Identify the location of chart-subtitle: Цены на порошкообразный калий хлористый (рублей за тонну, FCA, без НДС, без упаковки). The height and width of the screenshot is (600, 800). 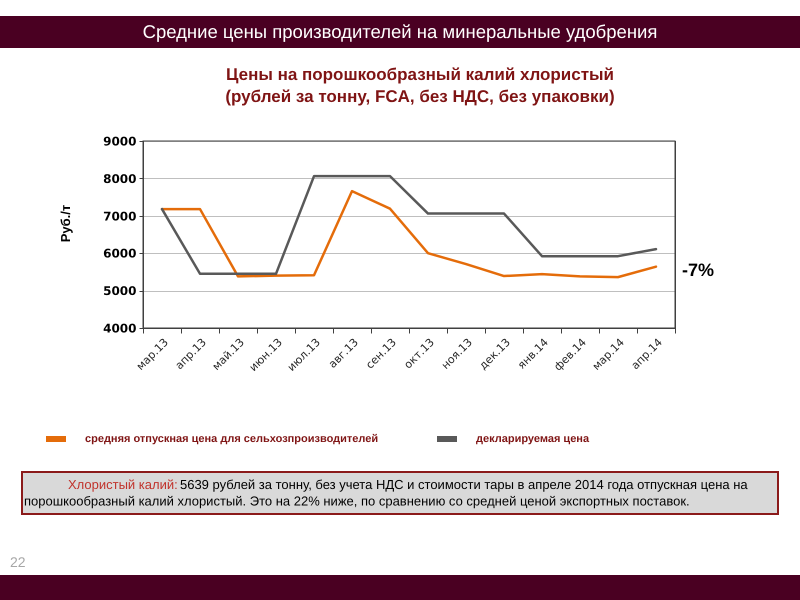
(420, 85).